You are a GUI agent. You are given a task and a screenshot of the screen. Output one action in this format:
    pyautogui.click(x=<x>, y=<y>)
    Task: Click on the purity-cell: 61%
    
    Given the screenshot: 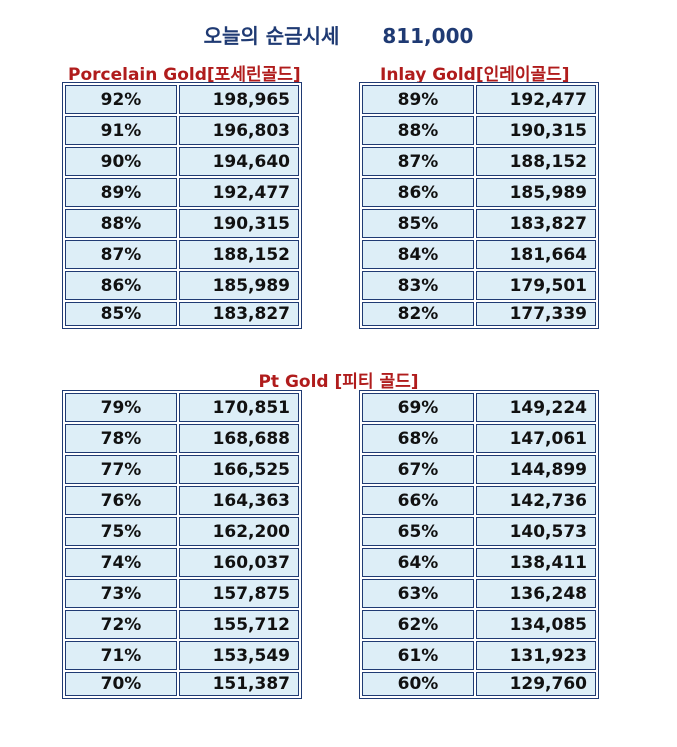 What is the action you would take?
    pyautogui.click(x=418, y=655)
    